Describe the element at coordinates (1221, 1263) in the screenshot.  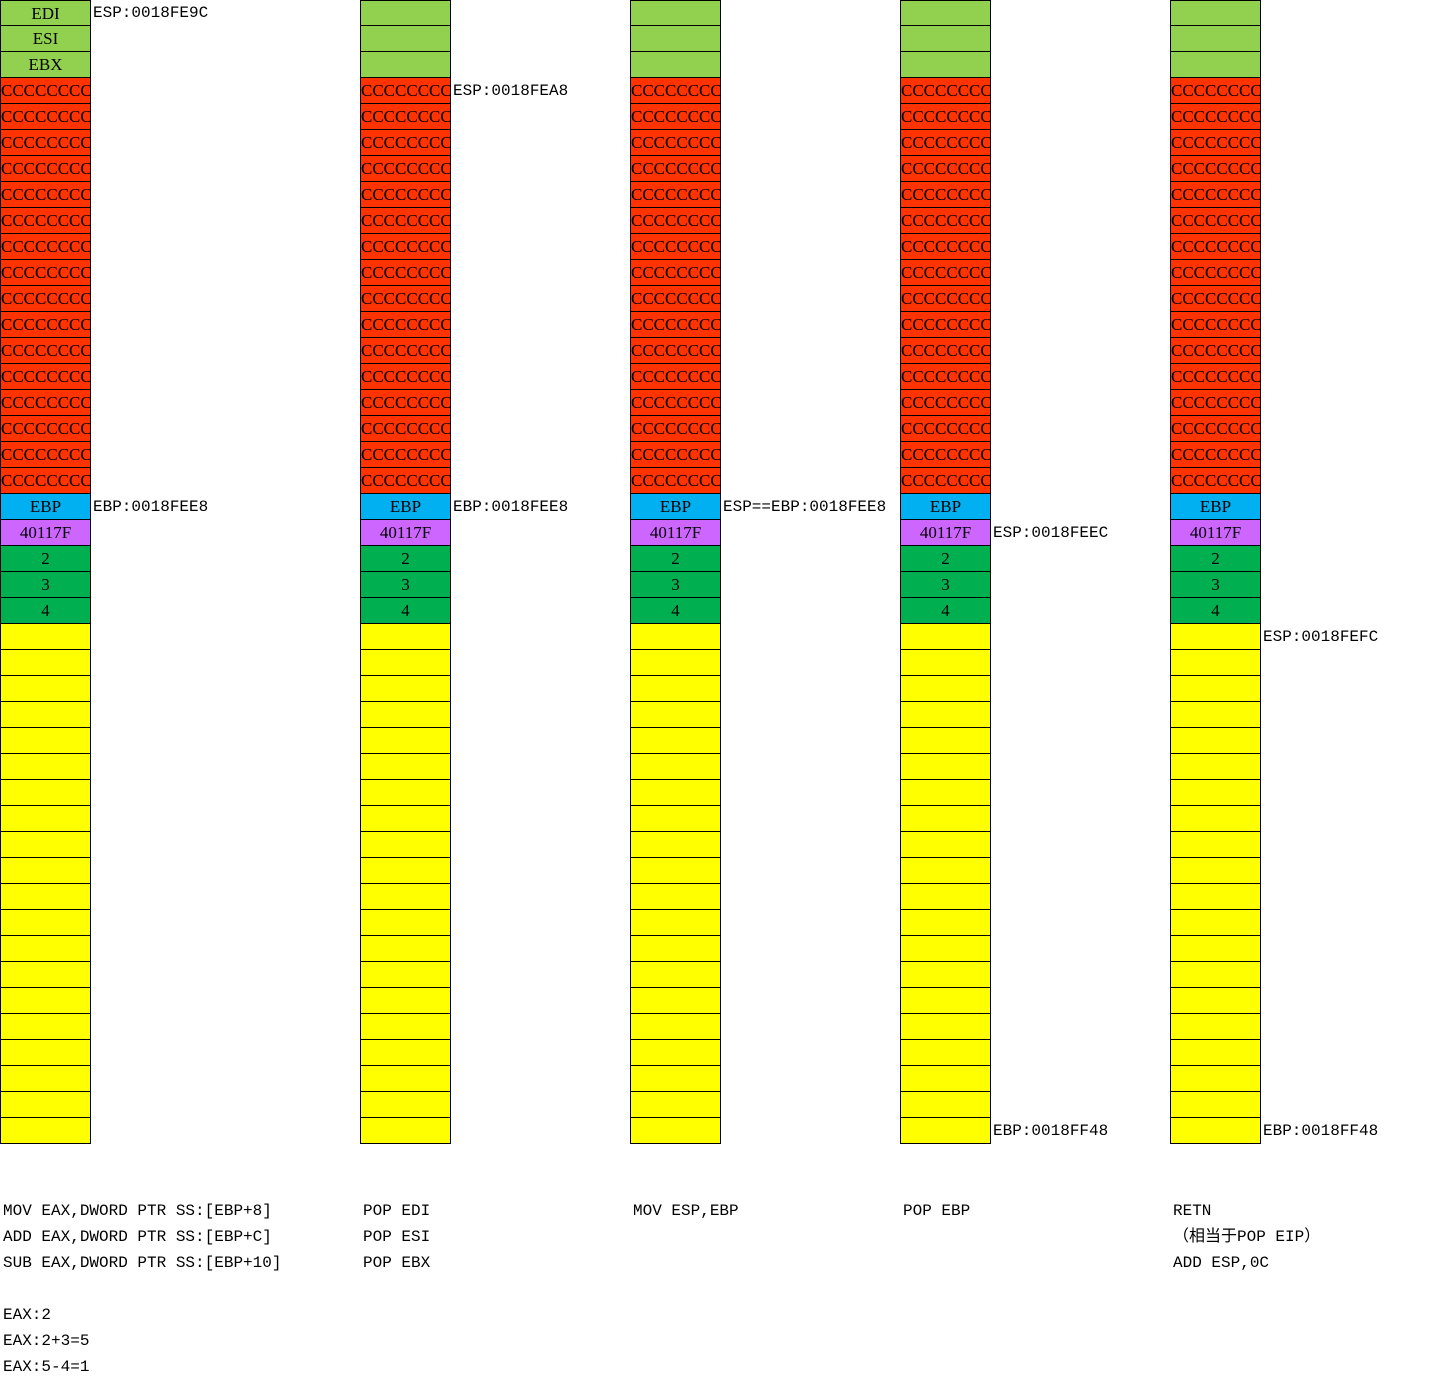
I see `instruction-line: ADD ESP,0C` at that location.